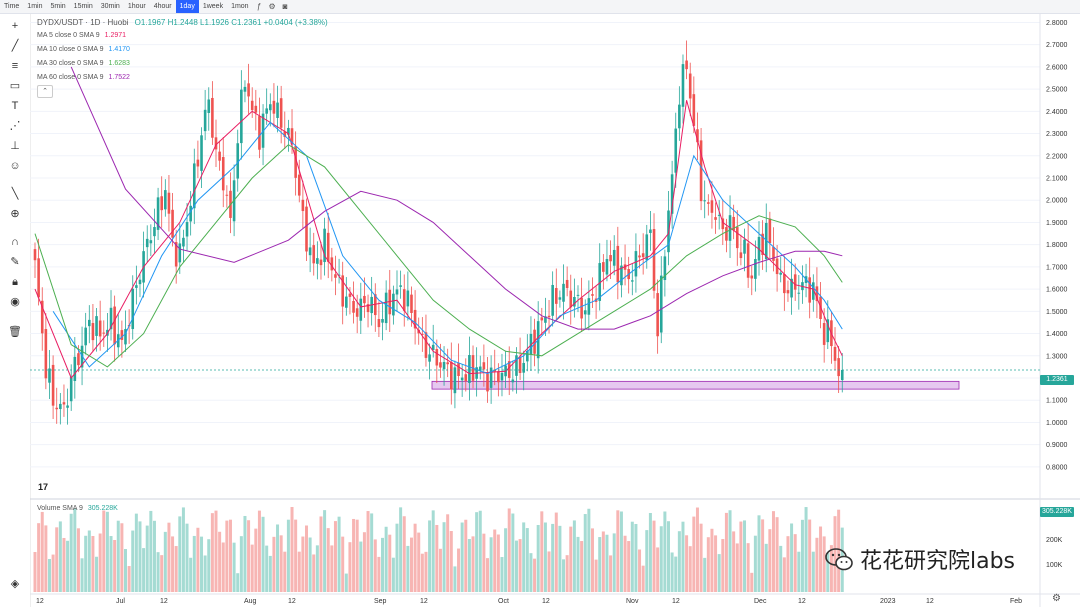 This screenshot has width=1080, height=607. Describe the element at coordinates (136, 6) in the screenshot. I see `tf-1hour: 1hour` at that location.